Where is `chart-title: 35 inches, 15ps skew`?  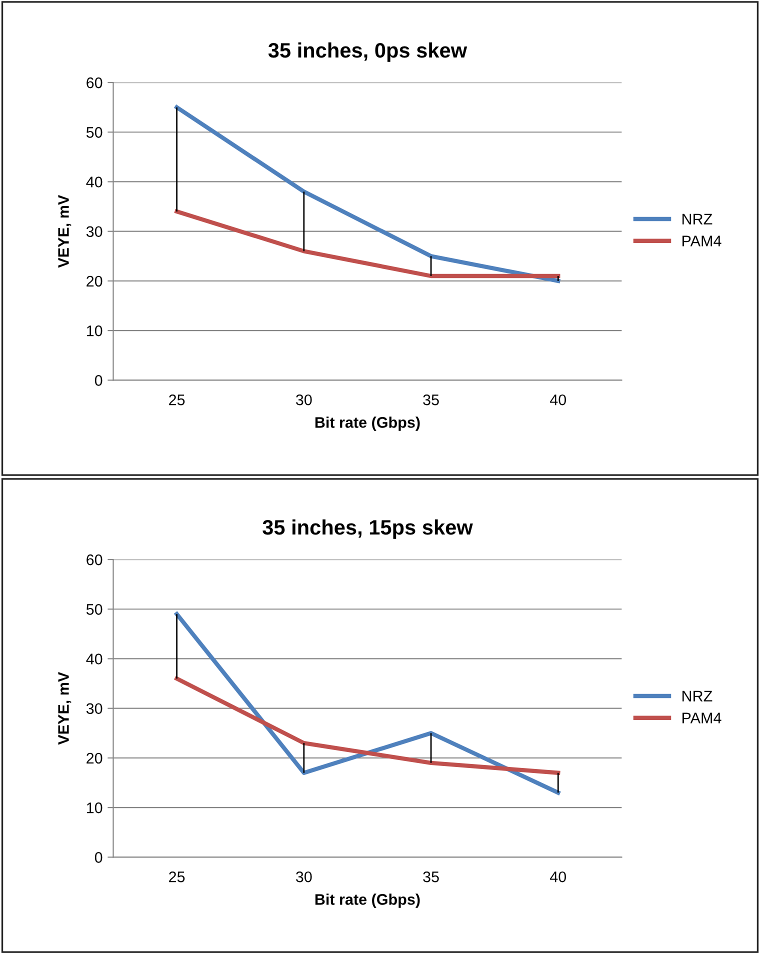
chart-title: 35 inches, 15ps skew is located at coordinates (367, 529).